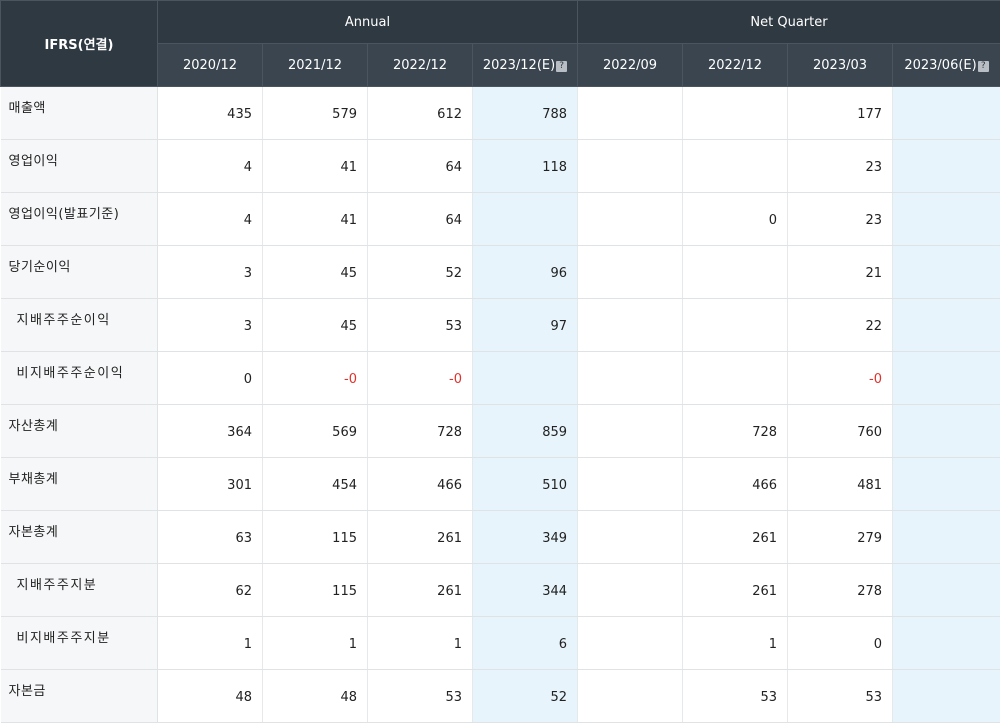 Image resolution: width=1000 pixels, height=723 pixels. Describe the element at coordinates (210, 431) in the screenshot. I see `value-cell: 364` at that location.